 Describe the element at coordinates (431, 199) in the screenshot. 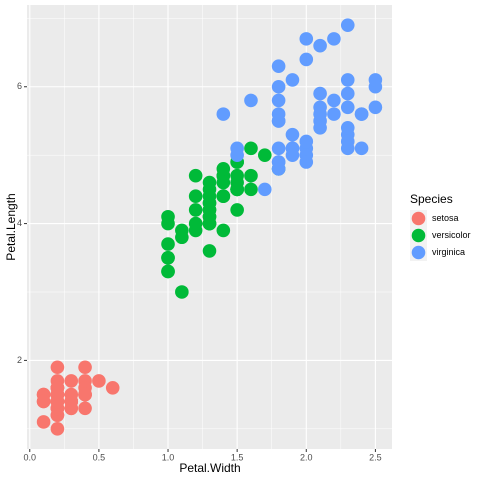

I see `legend-title: Species` at that location.